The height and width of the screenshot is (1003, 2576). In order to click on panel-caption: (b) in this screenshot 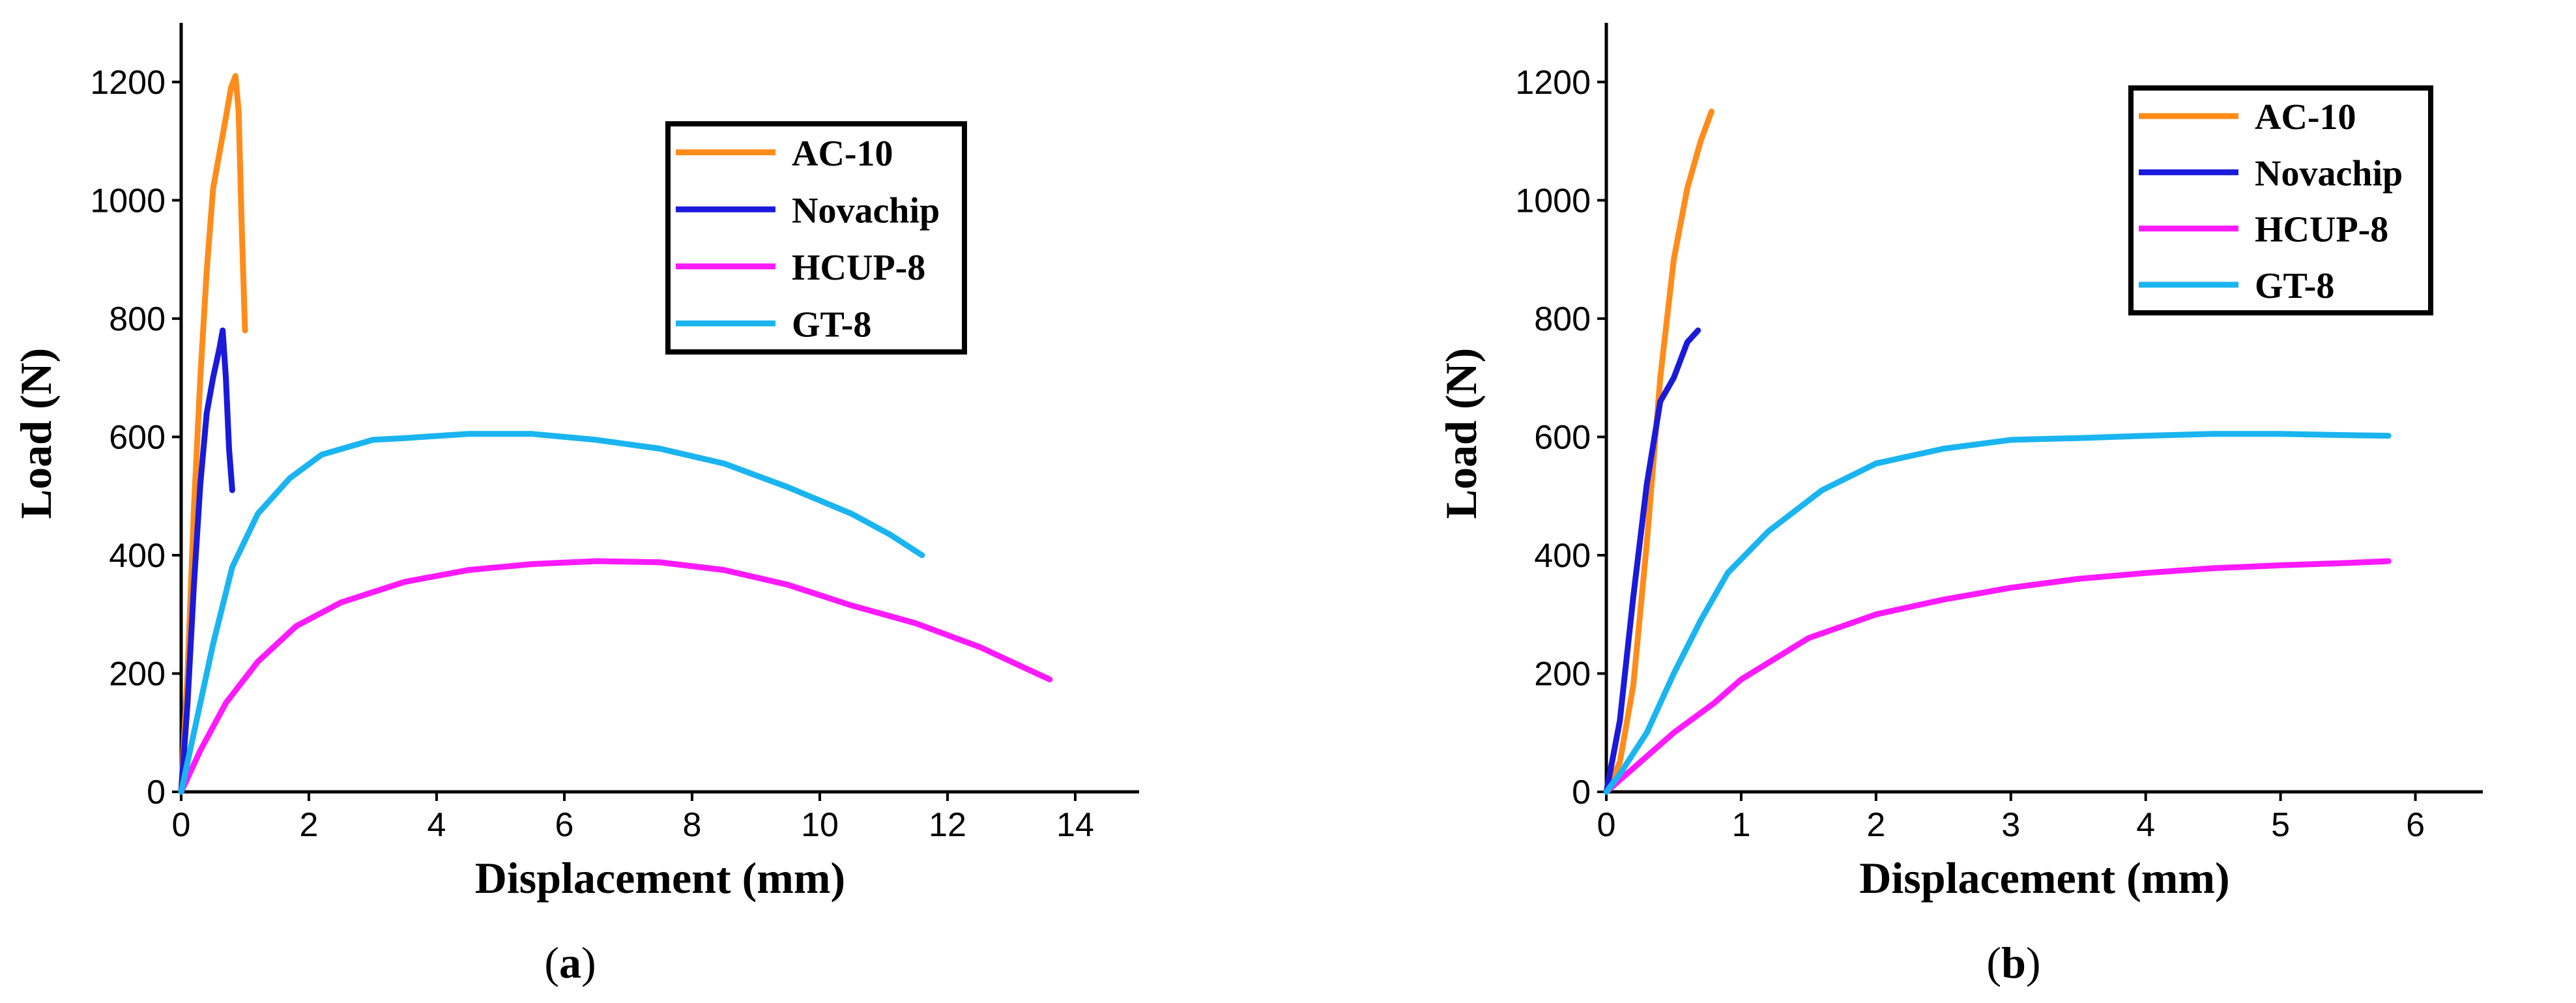, I will do `click(2013, 963)`.